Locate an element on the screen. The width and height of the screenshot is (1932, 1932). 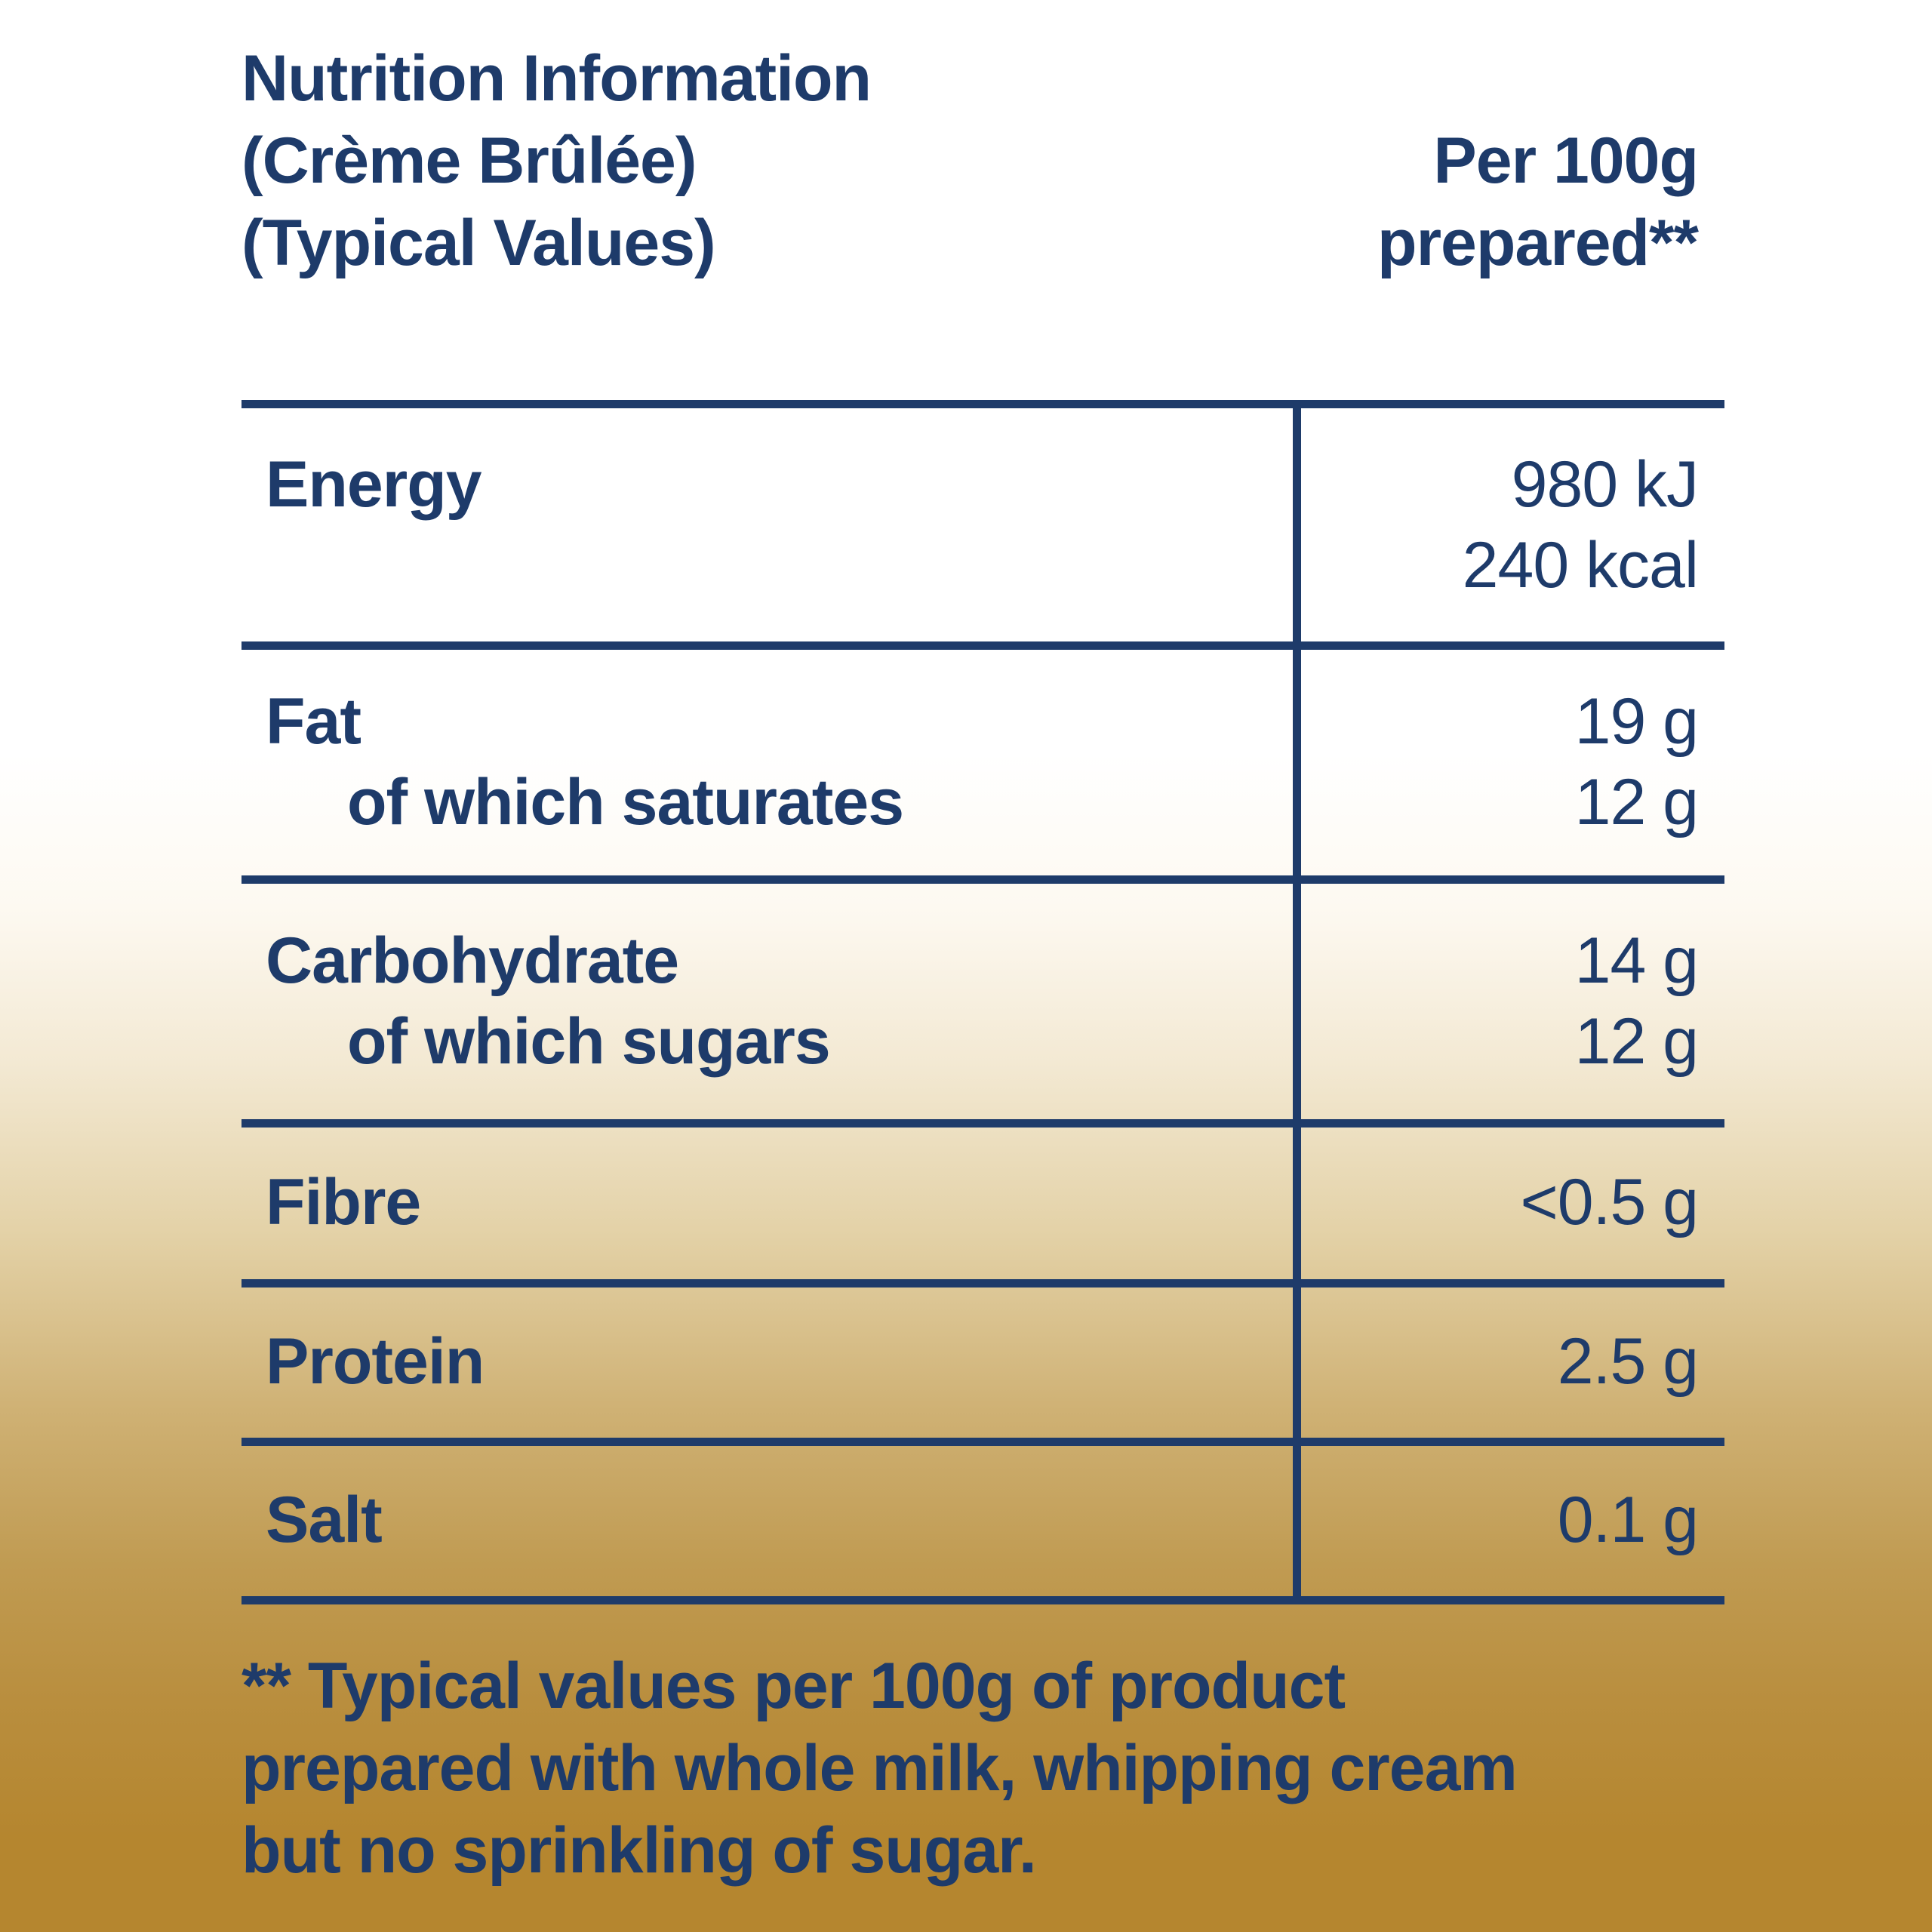
title-line-3: (Typical Values) is located at coordinates (479, 243).